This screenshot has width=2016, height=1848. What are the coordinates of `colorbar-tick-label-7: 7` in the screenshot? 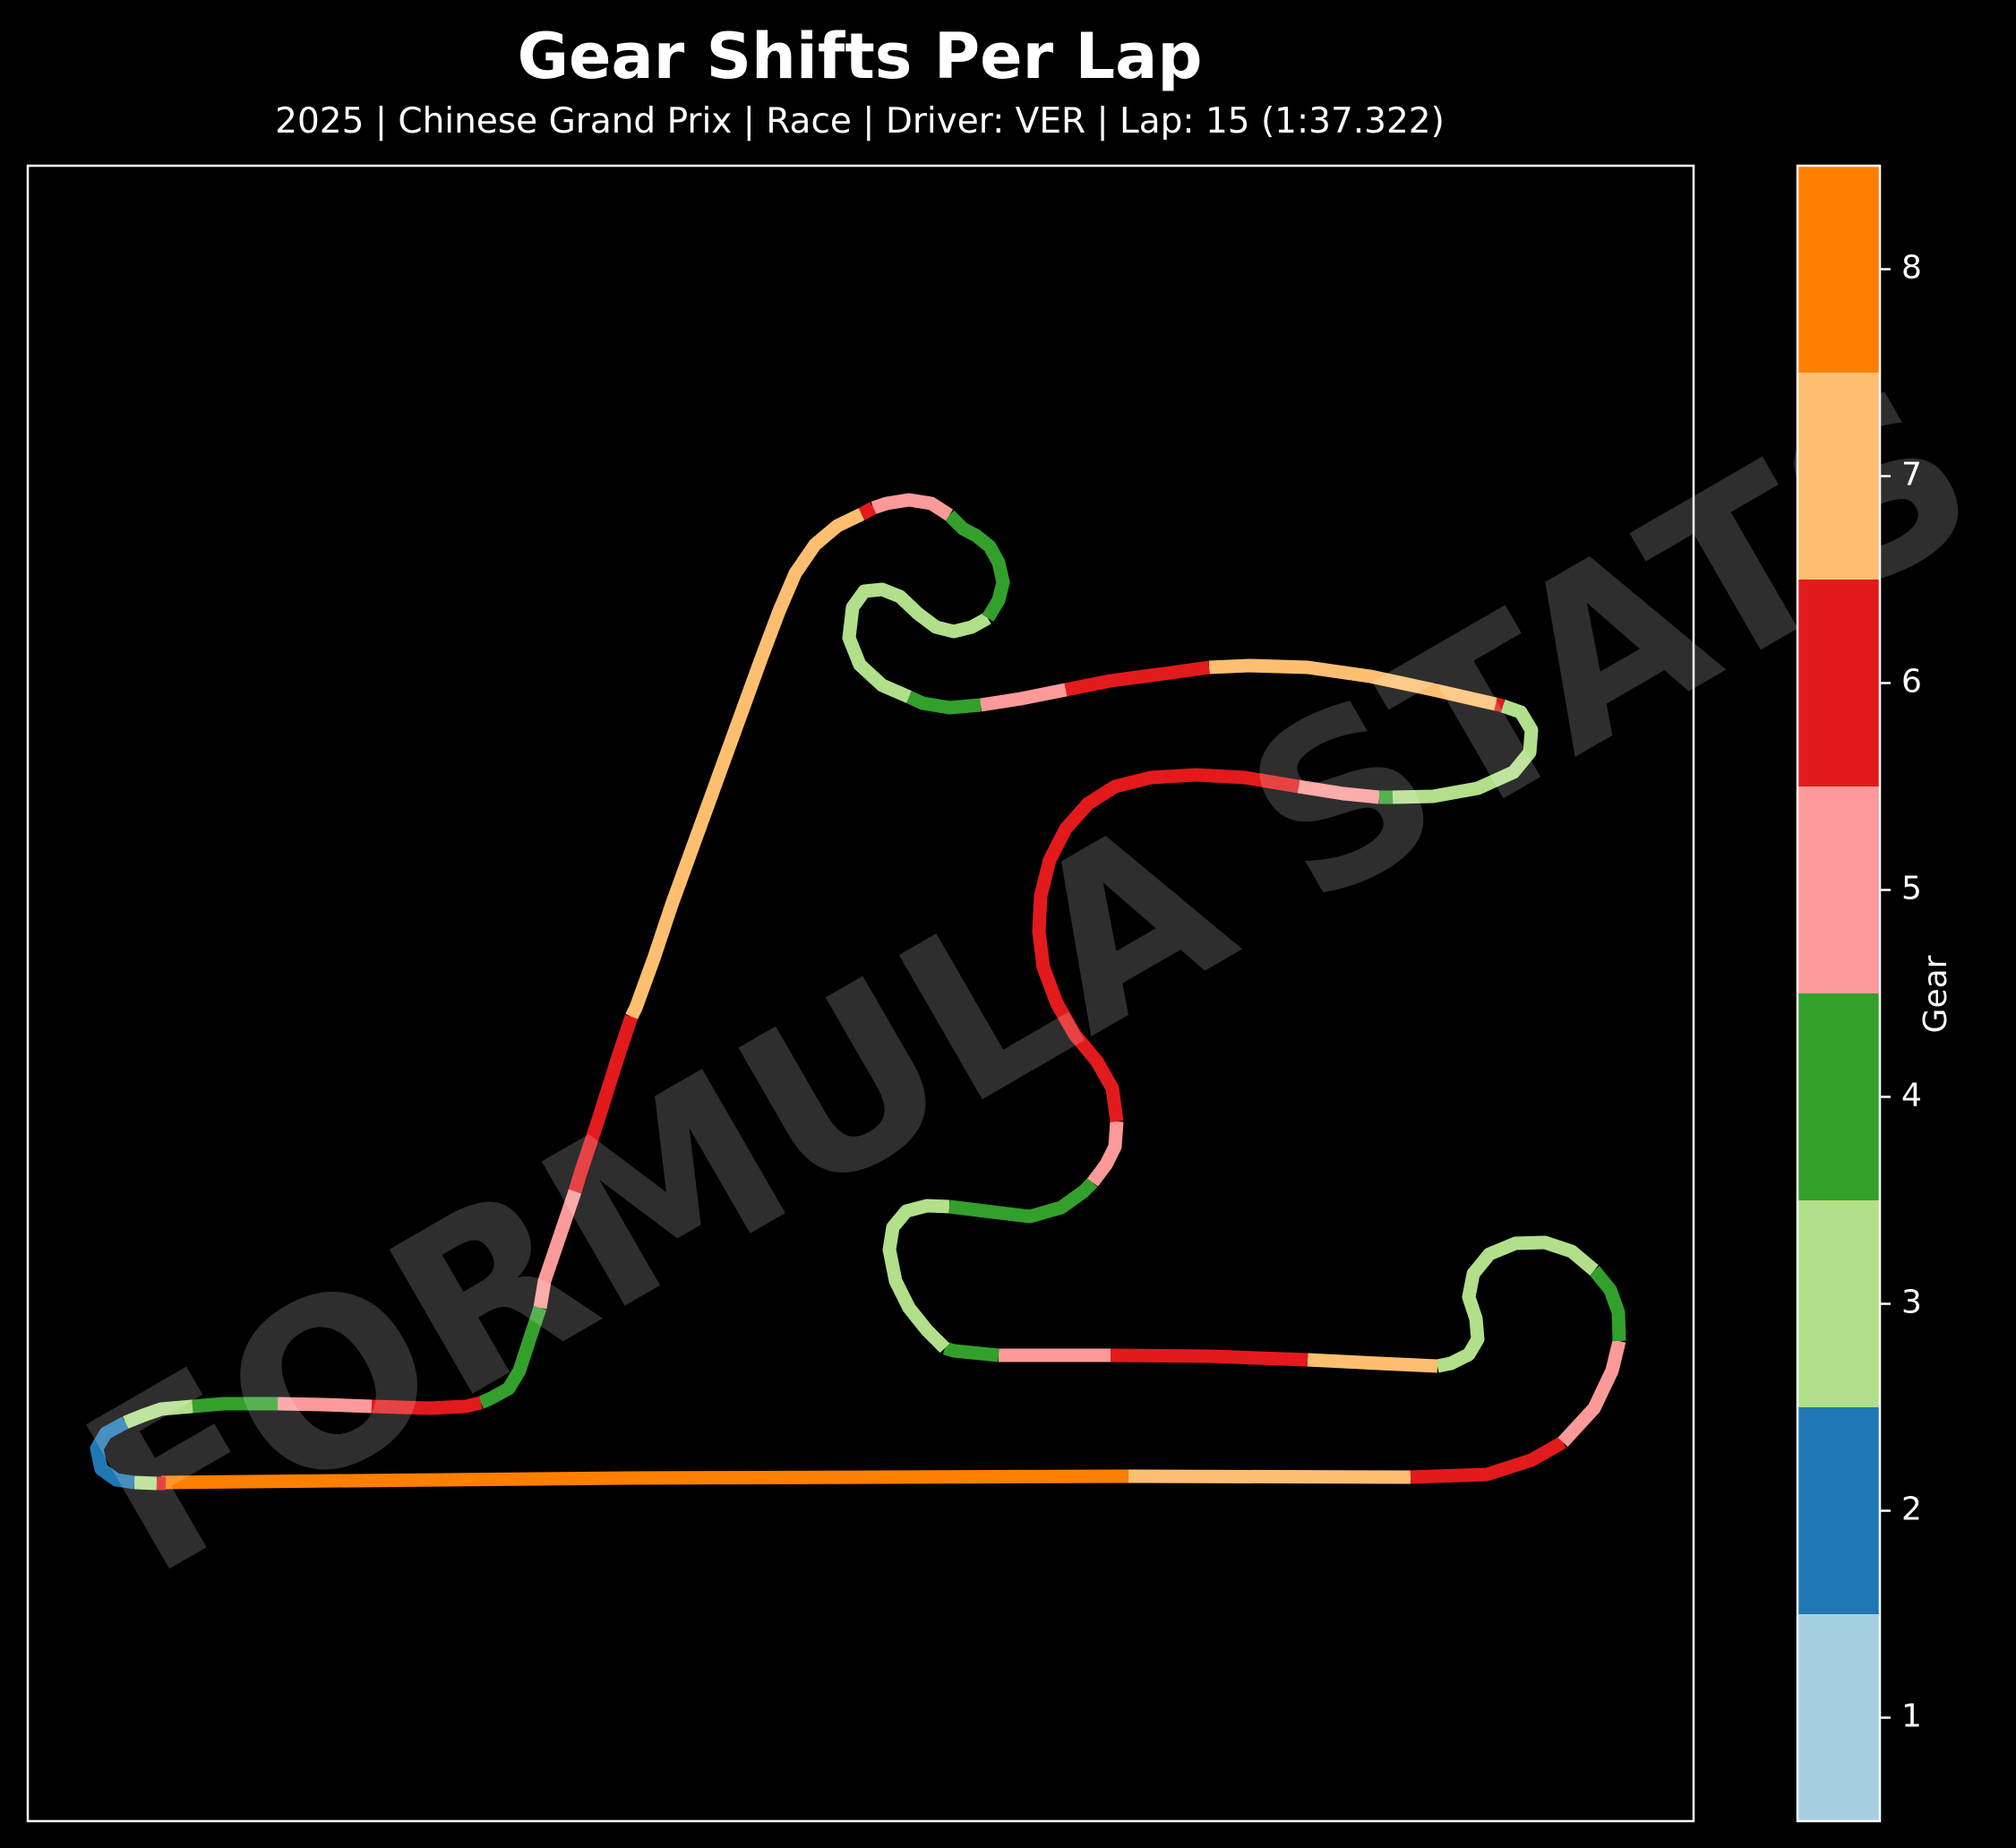 It's located at (1911, 476).